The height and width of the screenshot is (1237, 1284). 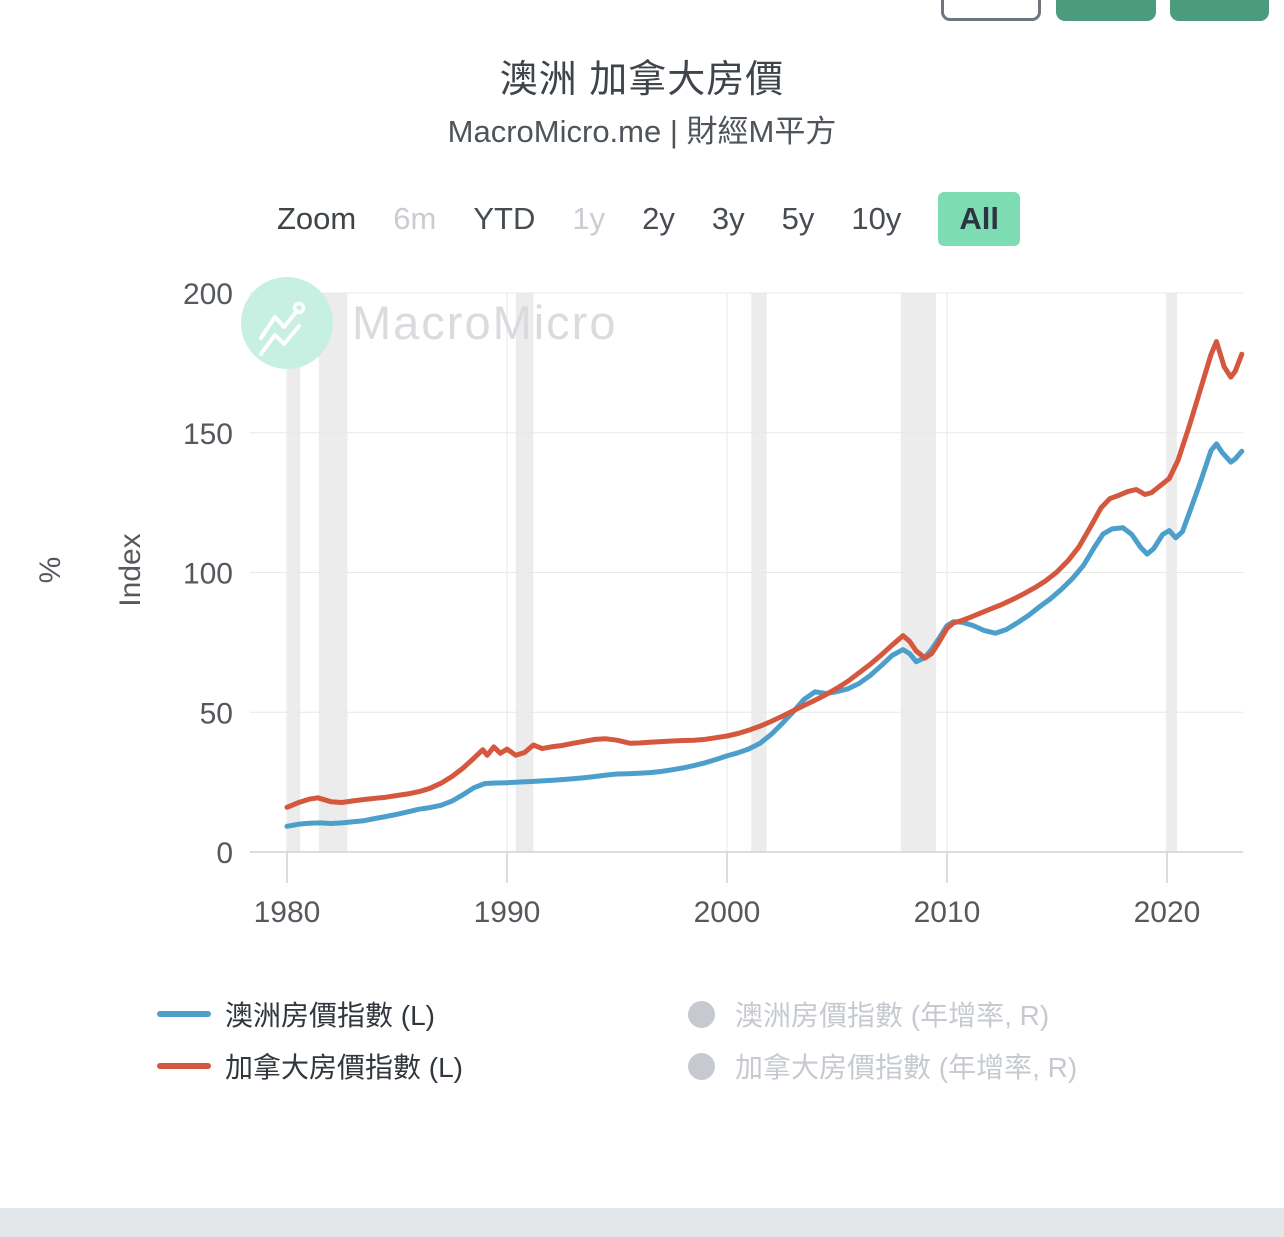 What do you see at coordinates (507, 912) in the screenshot?
I see `x-tick-label: 1990` at bounding box center [507, 912].